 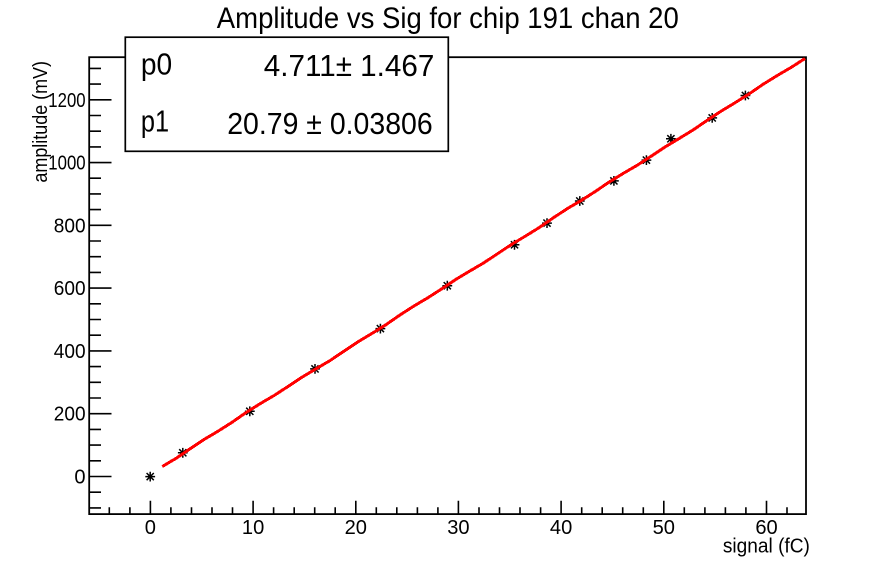 What do you see at coordinates (330, 123) in the screenshot?
I see `svg-text: 20.79 ± 0.03806` at bounding box center [330, 123].